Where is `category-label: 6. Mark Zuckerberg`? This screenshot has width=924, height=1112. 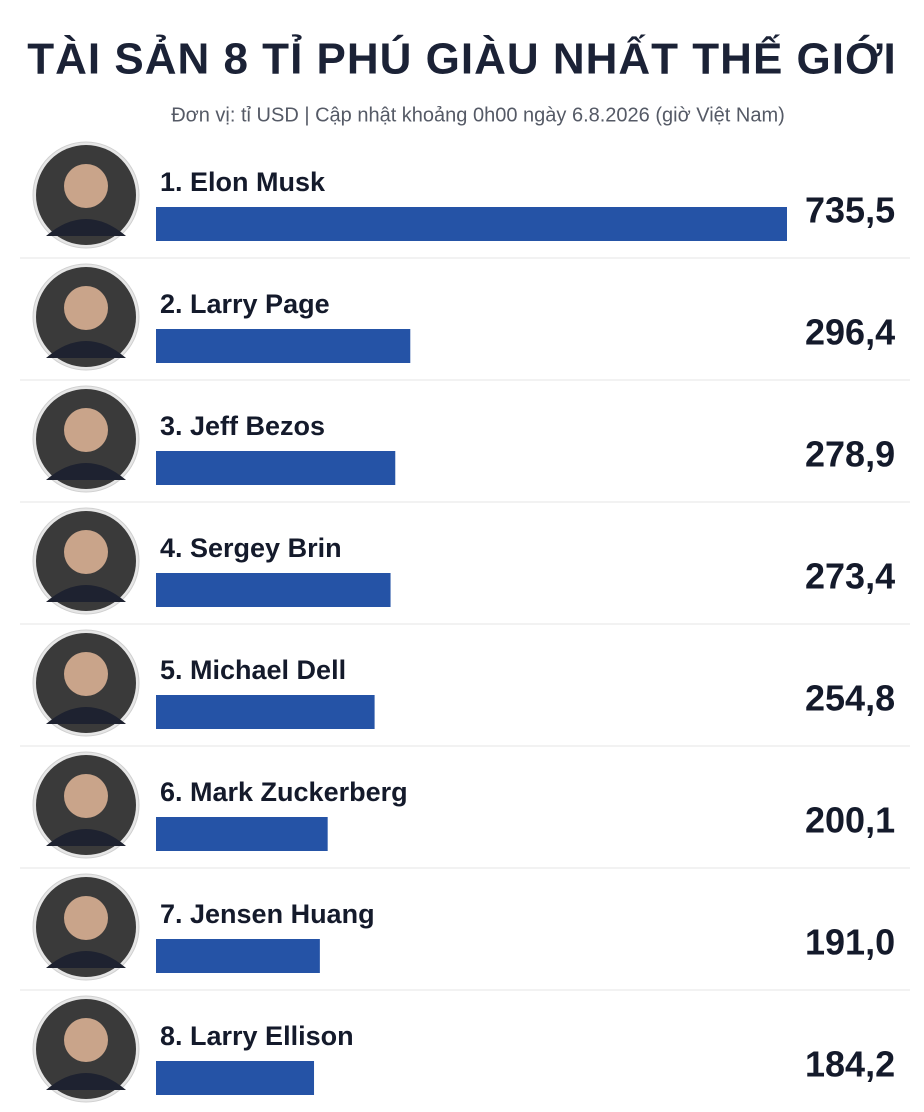 category-label: 6. Mark Zuckerberg is located at coordinates (284, 792).